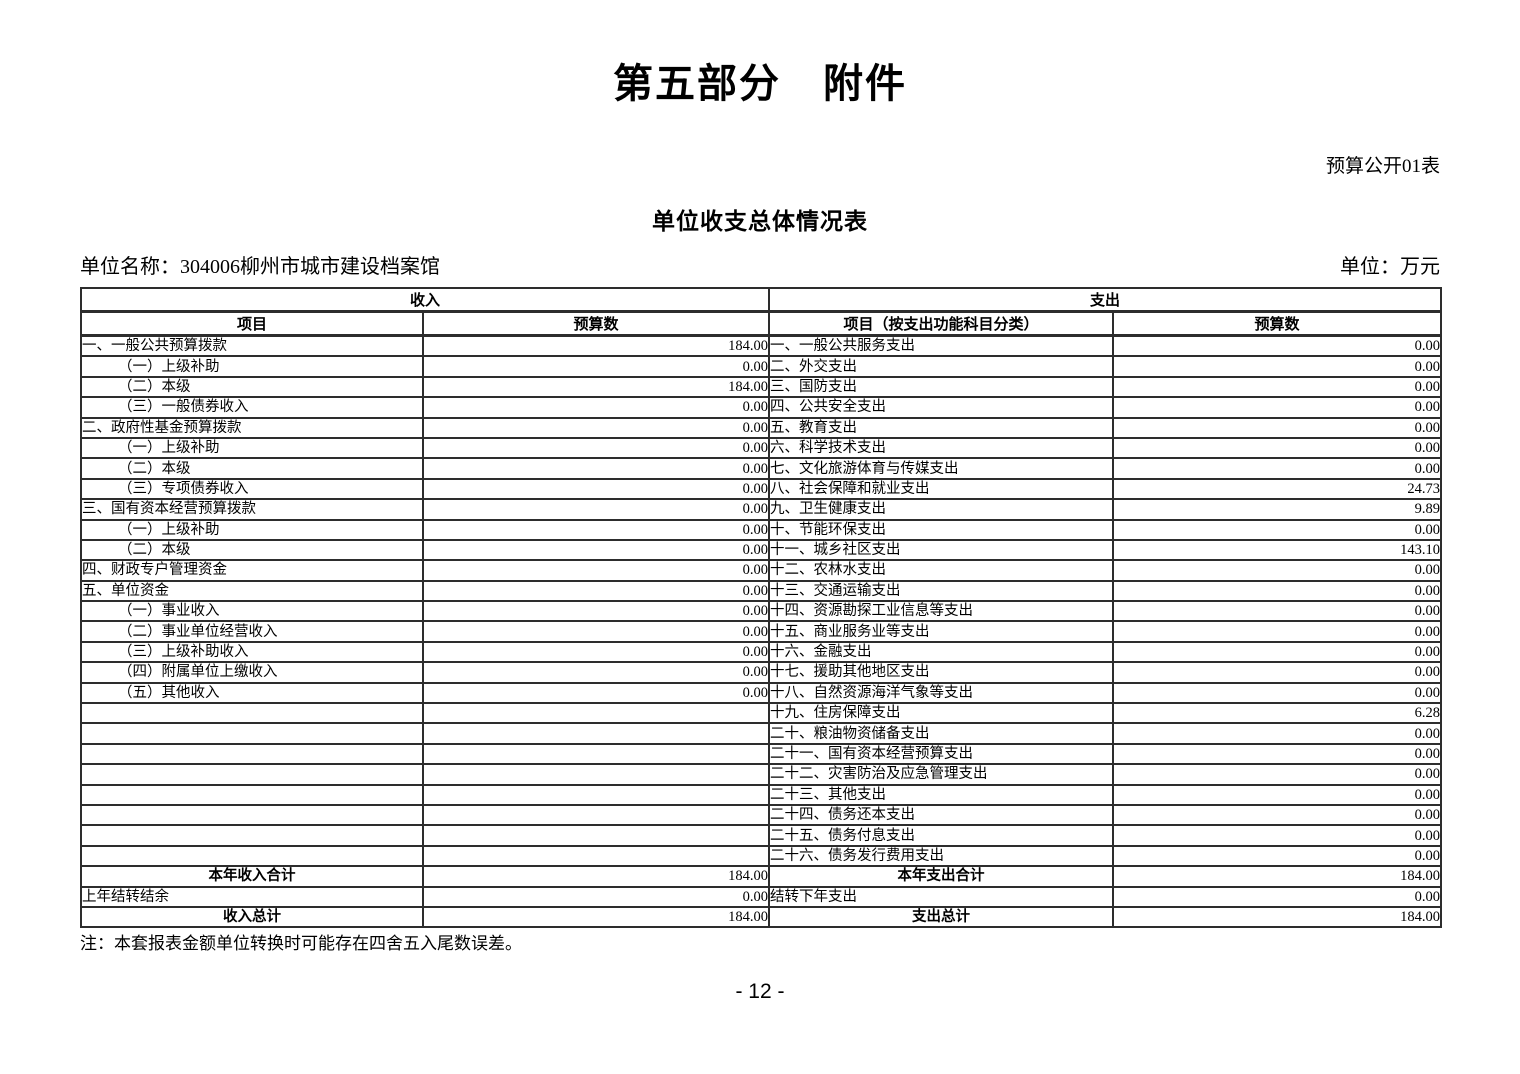 Image resolution: width=1520 pixels, height=1074 pixels. Describe the element at coordinates (941, 387) in the screenshot. I see `expense-item-cell: 三、国防支出` at that location.